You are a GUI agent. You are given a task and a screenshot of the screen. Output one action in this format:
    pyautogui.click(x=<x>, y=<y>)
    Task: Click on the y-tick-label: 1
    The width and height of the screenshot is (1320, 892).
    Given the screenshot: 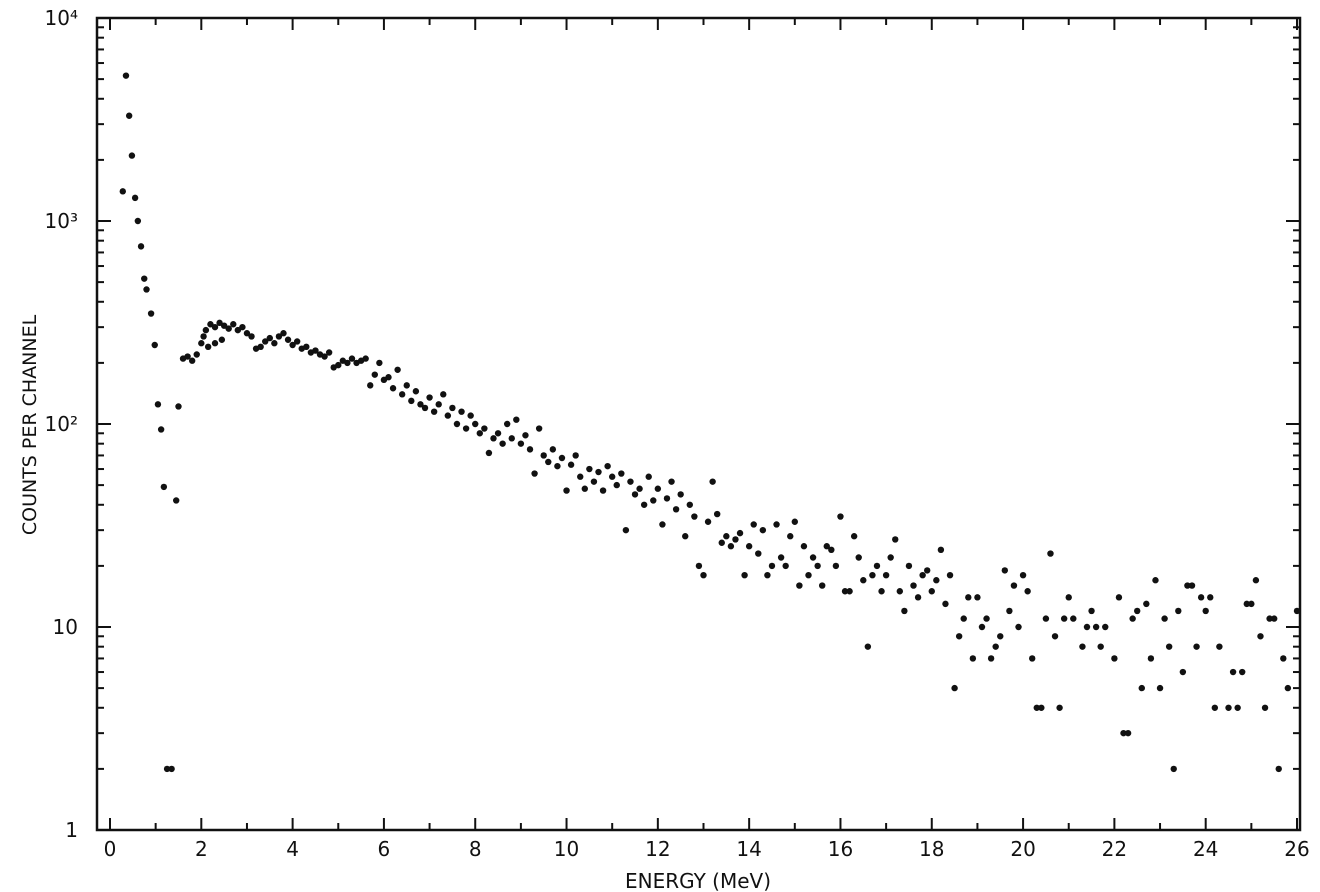 What is the action you would take?
    pyautogui.click(x=71, y=830)
    